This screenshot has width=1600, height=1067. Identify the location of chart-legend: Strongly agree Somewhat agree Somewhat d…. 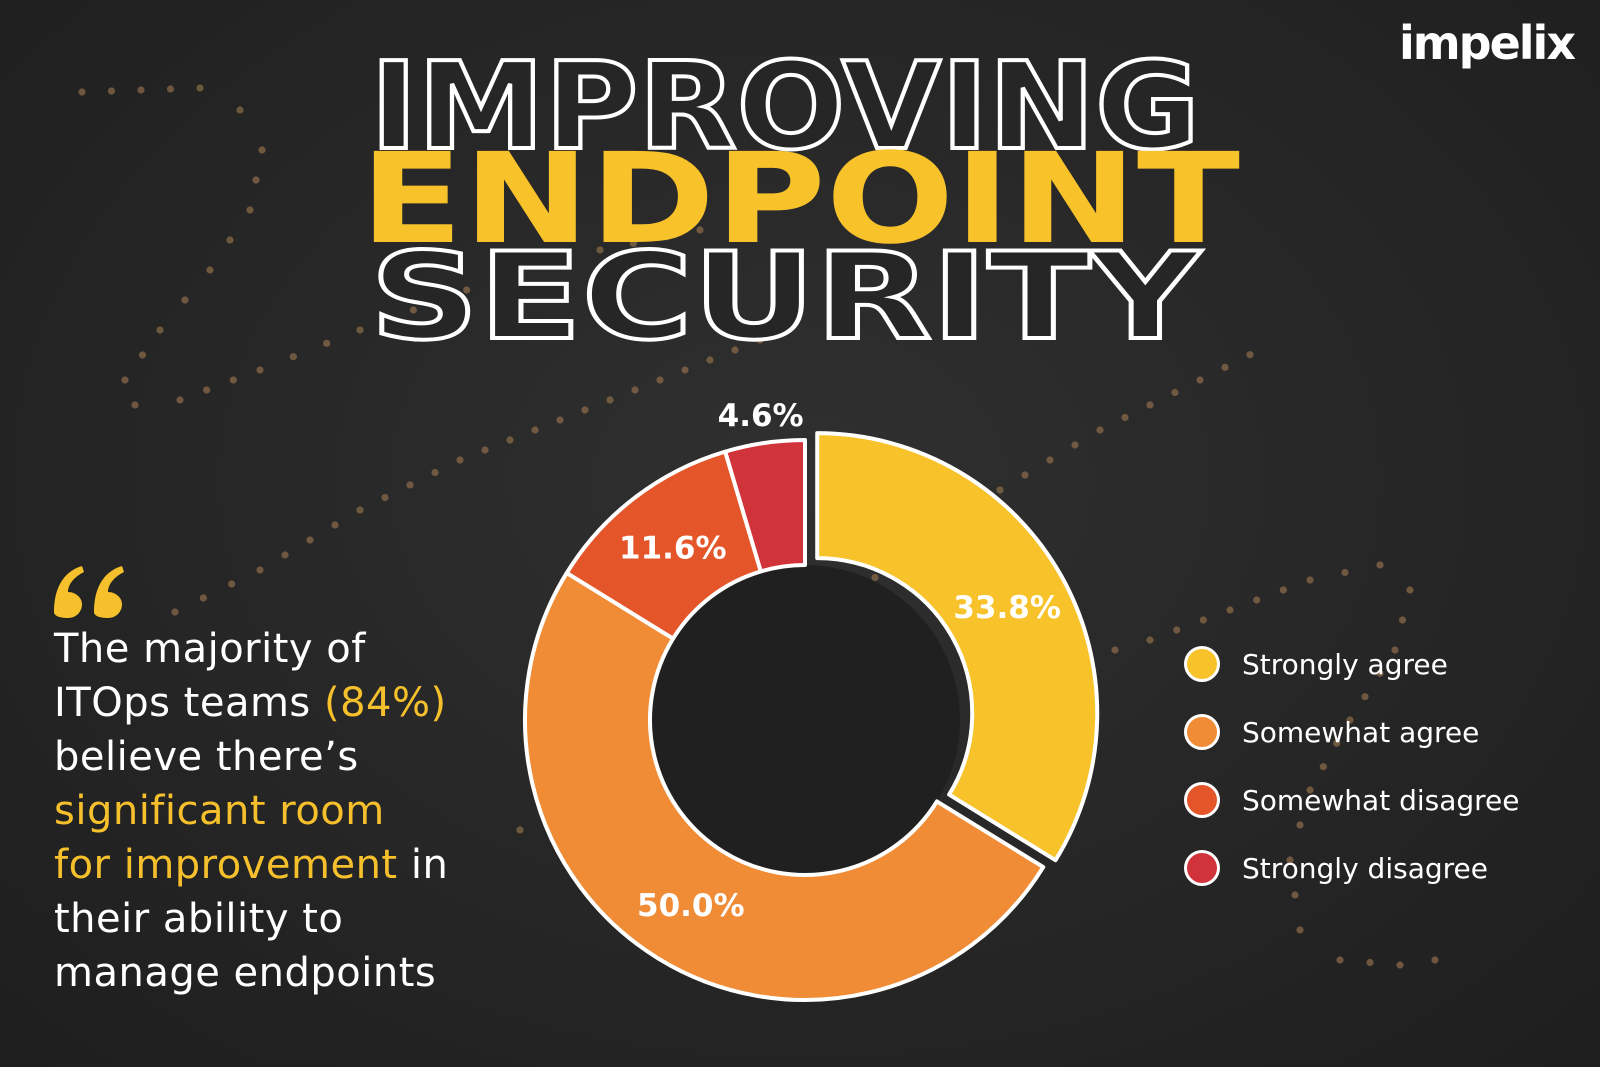
(1384, 766).